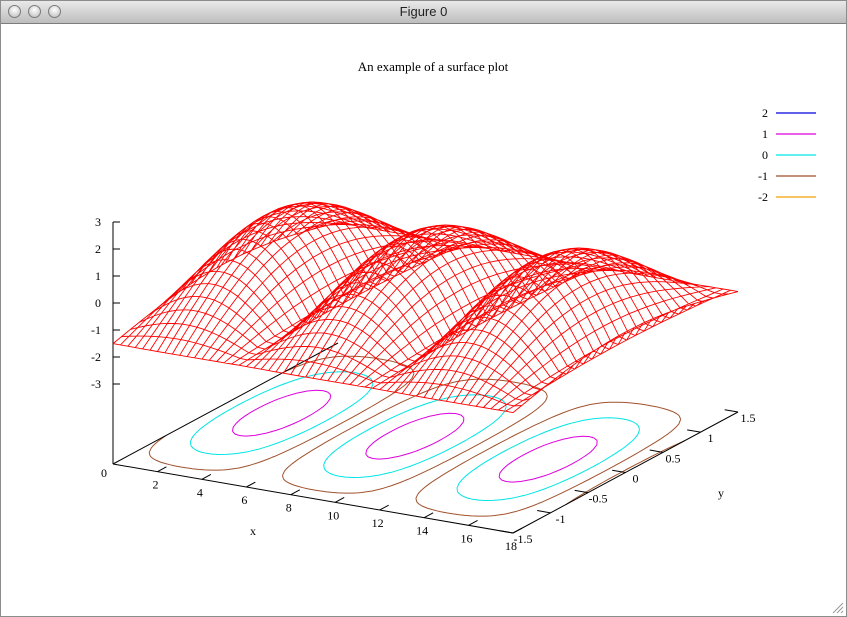 This screenshot has height=617, width=847. Describe the element at coordinates (98, 249) in the screenshot. I see `z-tick-label: 2` at that location.